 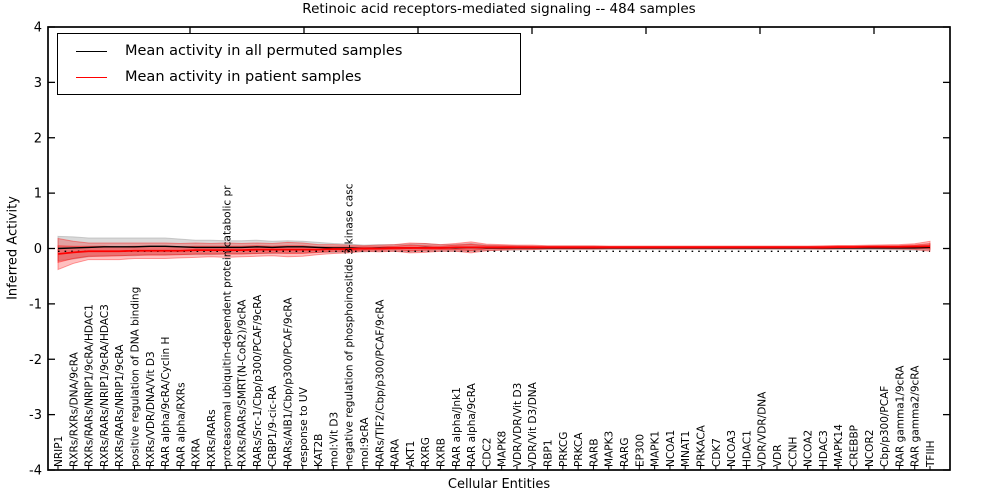 What do you see at coordinates (579, 449) in the screenshot?
I see `x-tick-label: PRKCA` at bounding box center [579, 449].